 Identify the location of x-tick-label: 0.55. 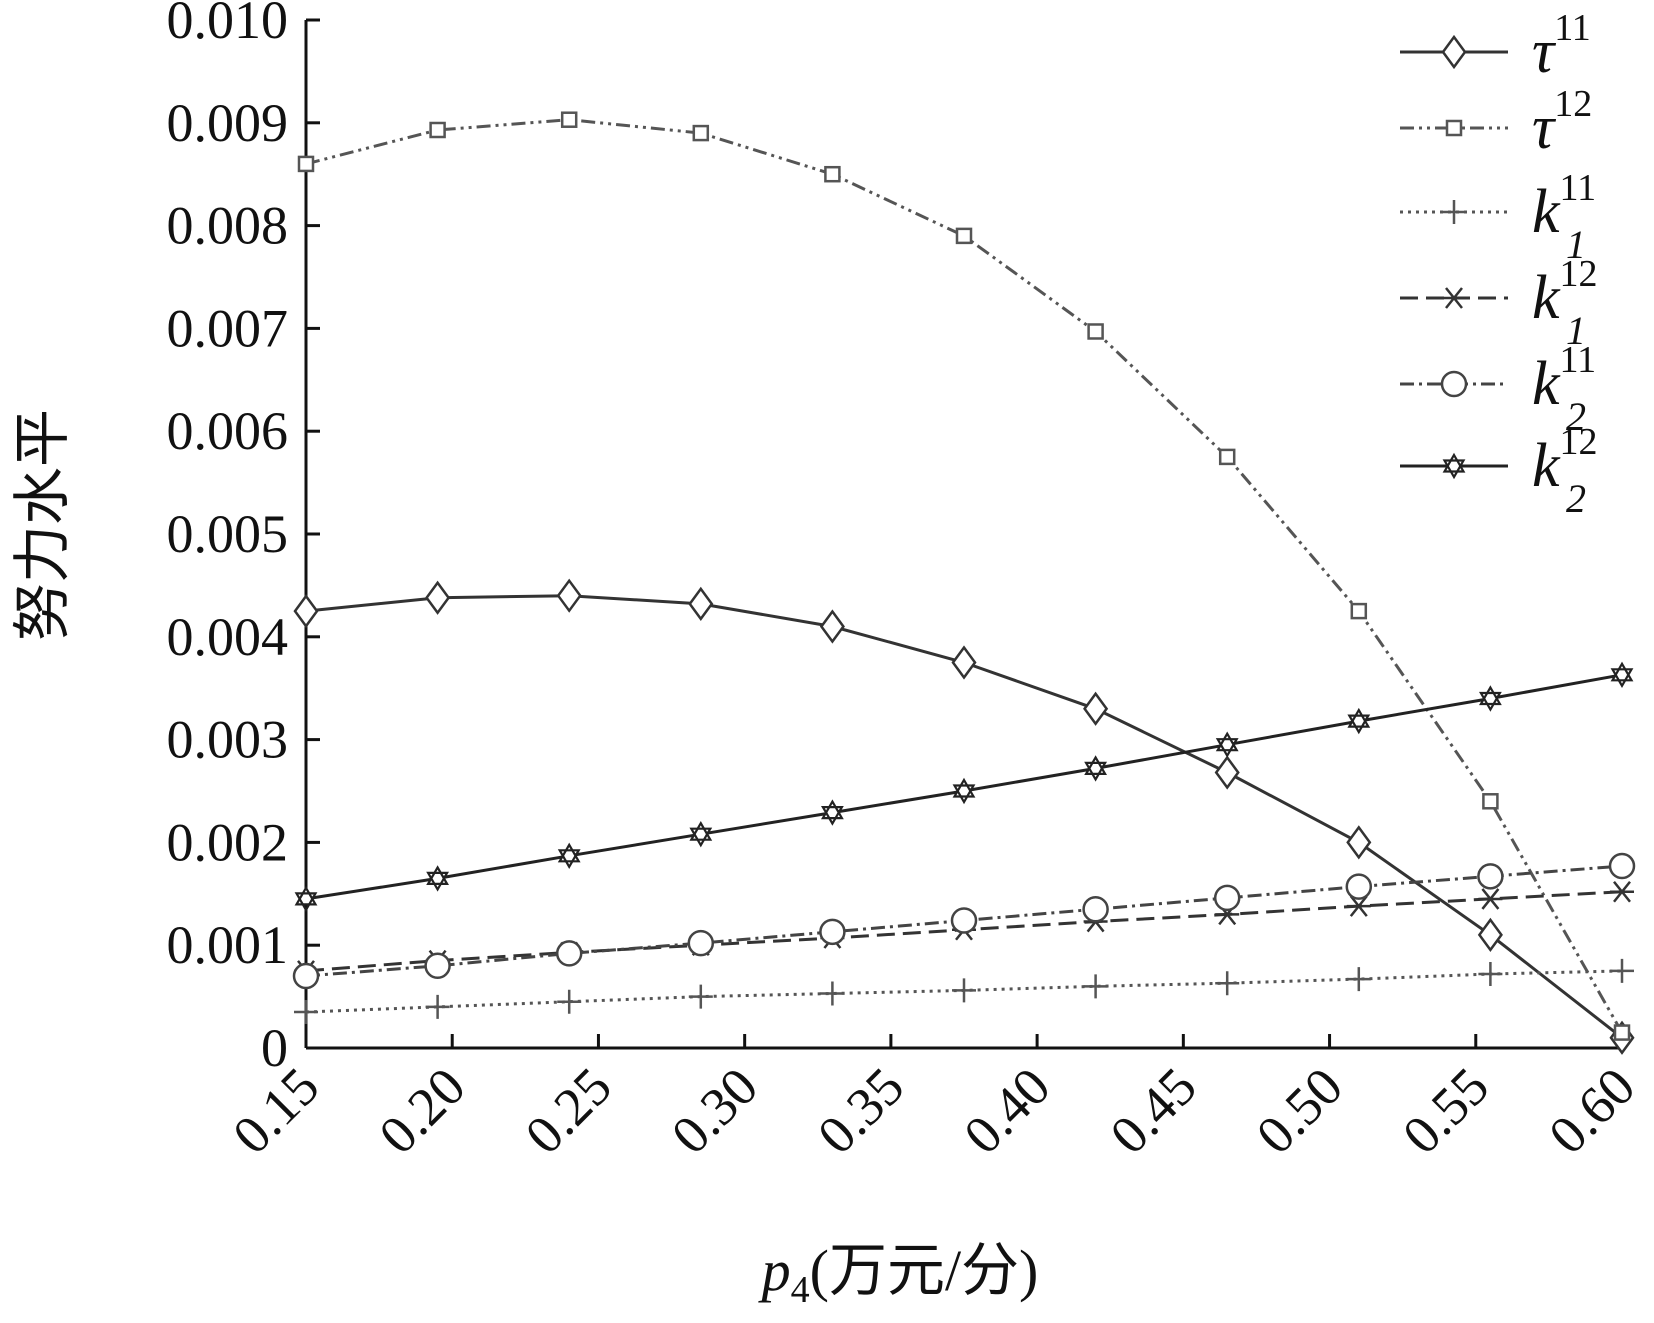
(1445, 1110).